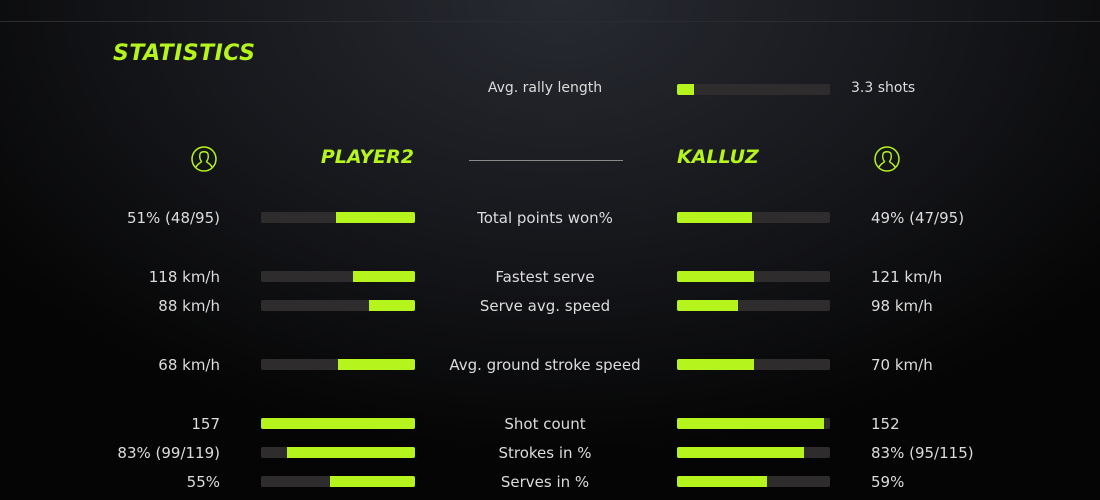  I want to click on stat-label: Serve avg. speed, so click(545, 306).